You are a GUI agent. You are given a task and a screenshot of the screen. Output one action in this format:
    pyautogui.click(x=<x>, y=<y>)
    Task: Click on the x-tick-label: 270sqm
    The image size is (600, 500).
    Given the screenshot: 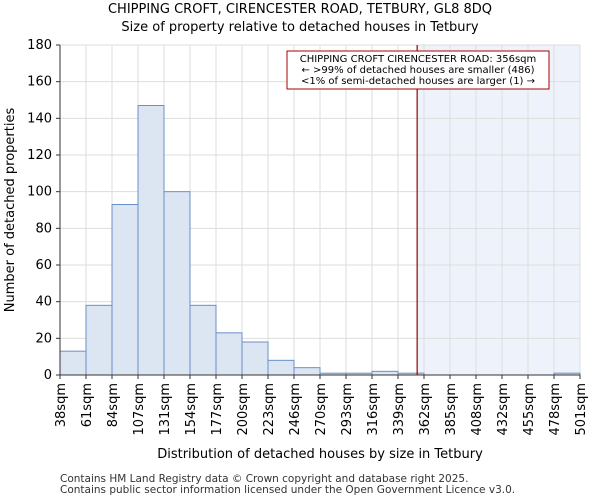 What is the action you would take?
    pyautogui.click(x=321, y=409)
    